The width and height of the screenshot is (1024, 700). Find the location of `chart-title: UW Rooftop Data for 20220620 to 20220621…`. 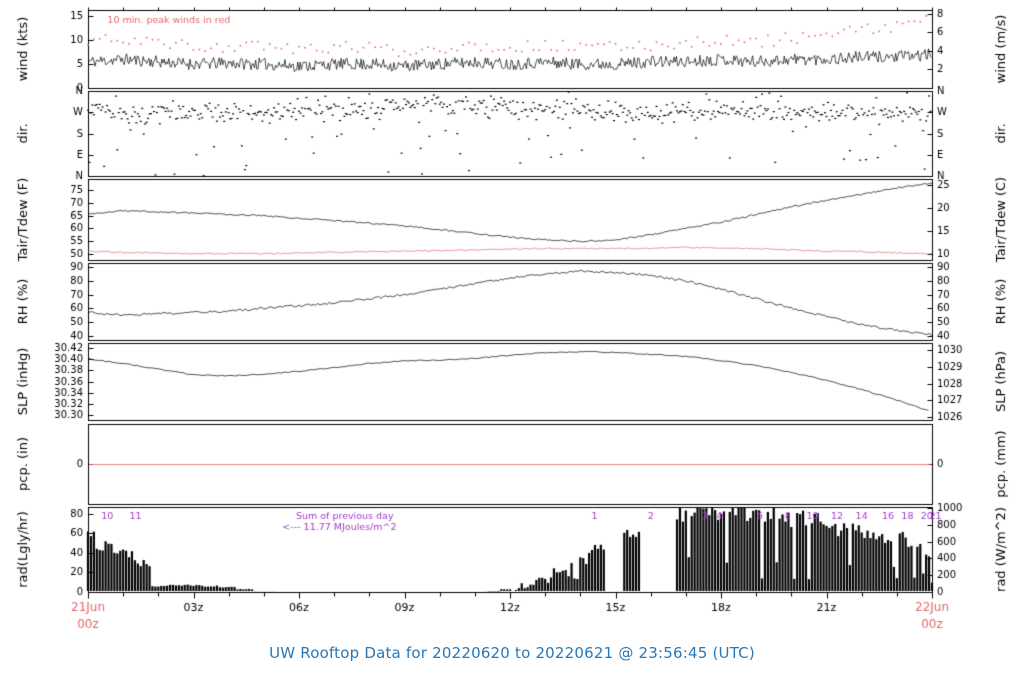

chart-title: UW Rooftop Data for 20220620 to 20220621… is located at coordinates (512, 653).